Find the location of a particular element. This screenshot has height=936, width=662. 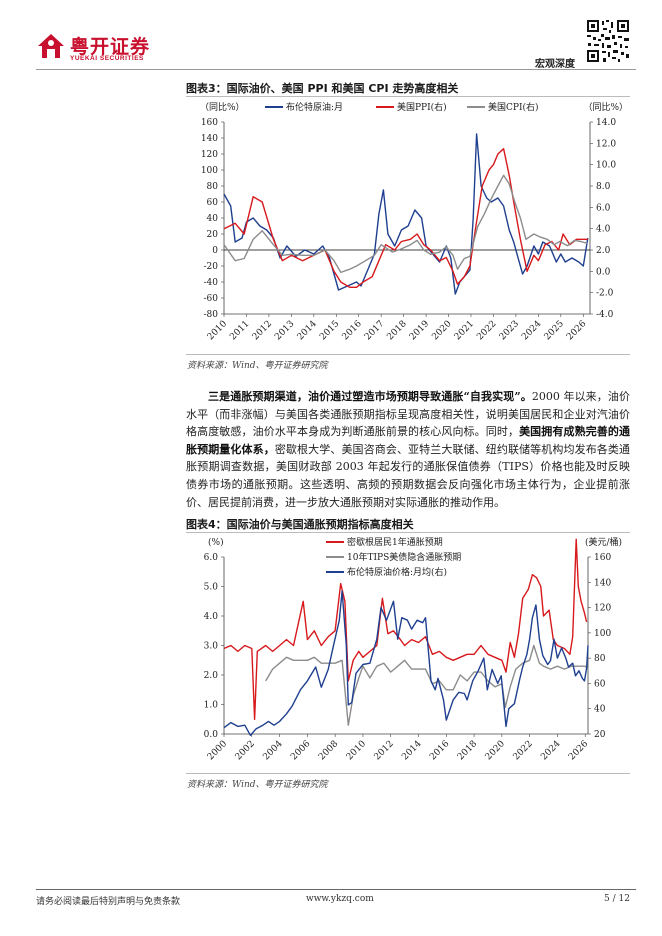

footer-divider is located at coordinates (336, 889).